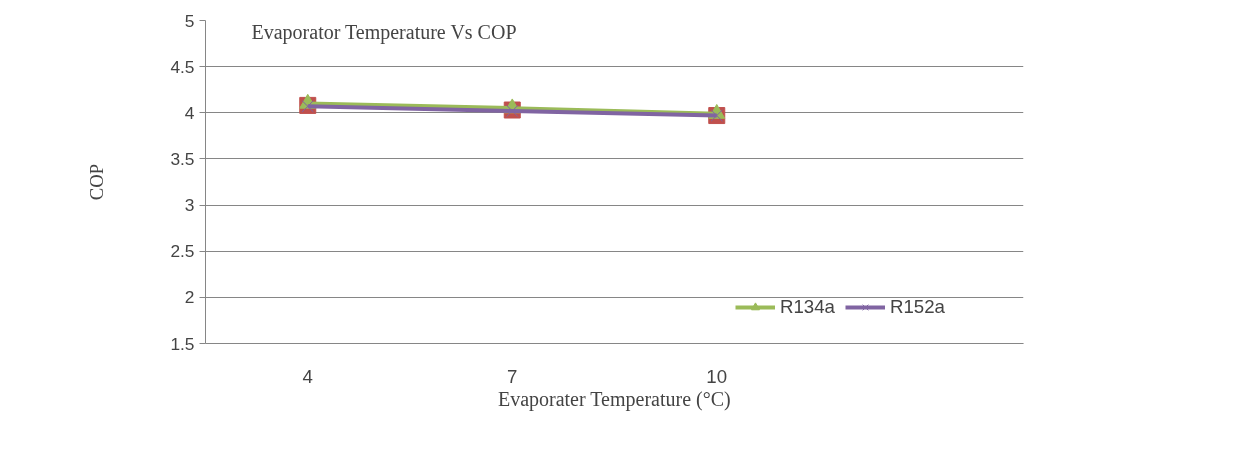  What do you see at coordinates (807, 307) in the screenshot?
I see `legend-label: R134a` at bounding box center [807, 307].